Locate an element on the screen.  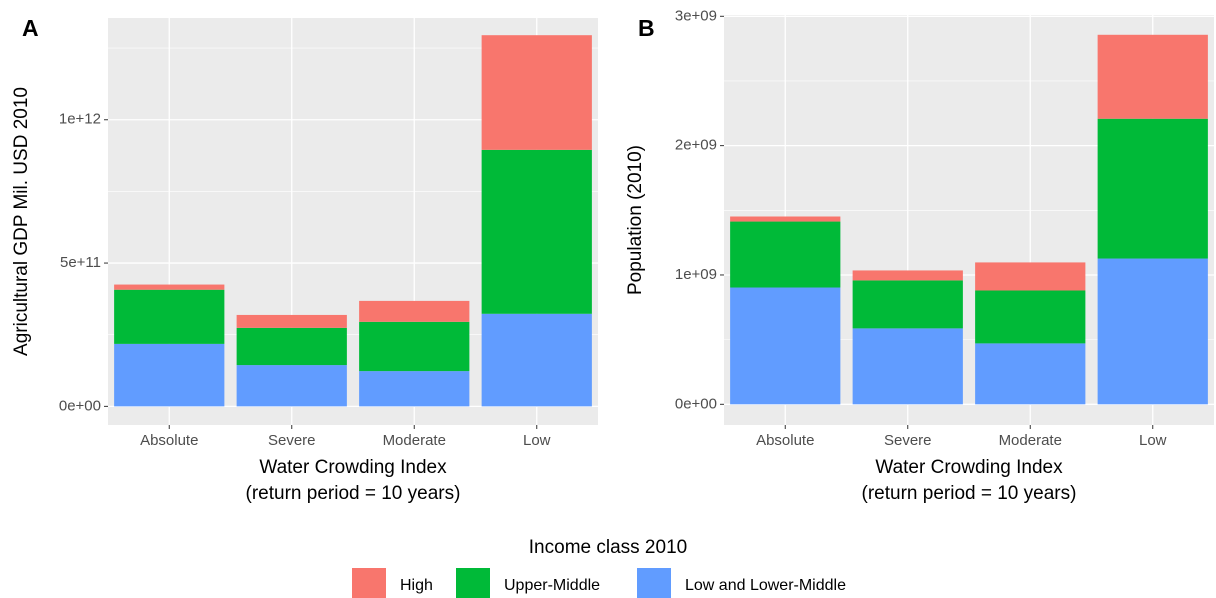
y-tick-label: 1e+12 is located at coordinates (80, 119).